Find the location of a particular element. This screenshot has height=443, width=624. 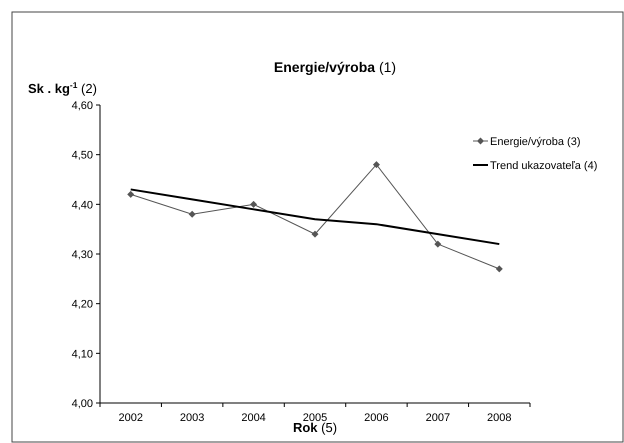

y-tick-label: 4,10 is located at coordinates (82, 354).